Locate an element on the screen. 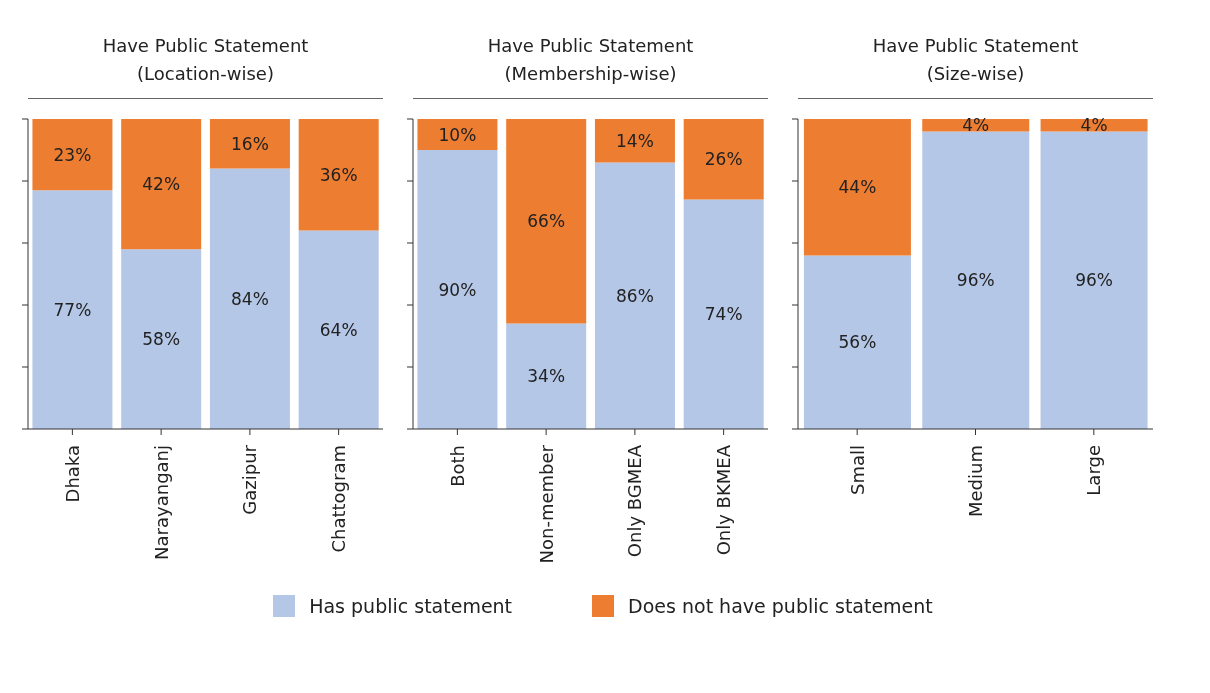  x-tick-label: Medium is located at coordinates (975, 481).